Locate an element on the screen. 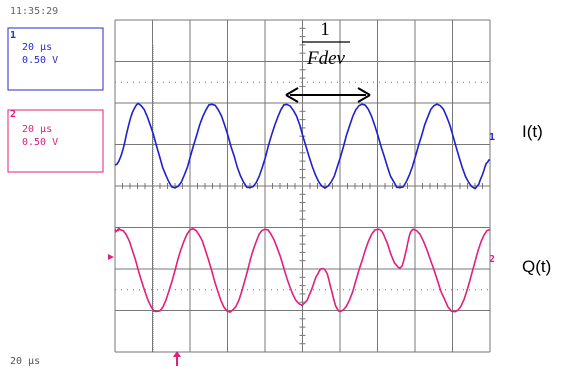 The image size is (561, 369). fraction-numerator: 1 is located at coordinates (325, 29).